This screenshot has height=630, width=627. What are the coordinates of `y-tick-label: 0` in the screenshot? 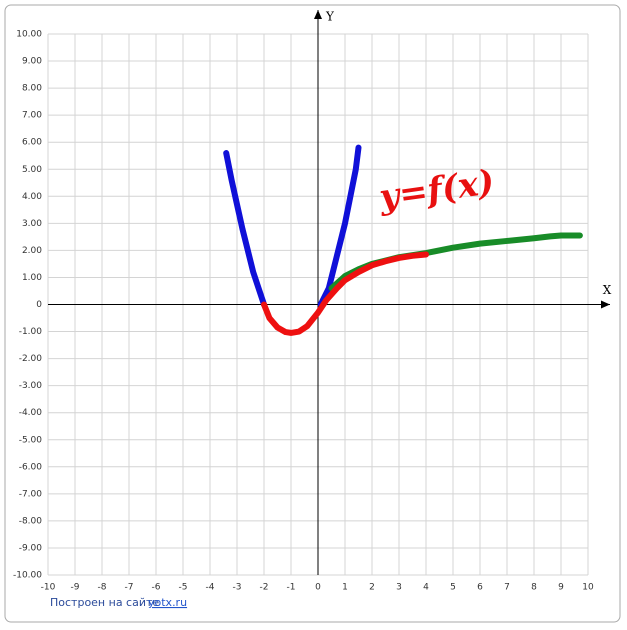 It's located at (39, 305).